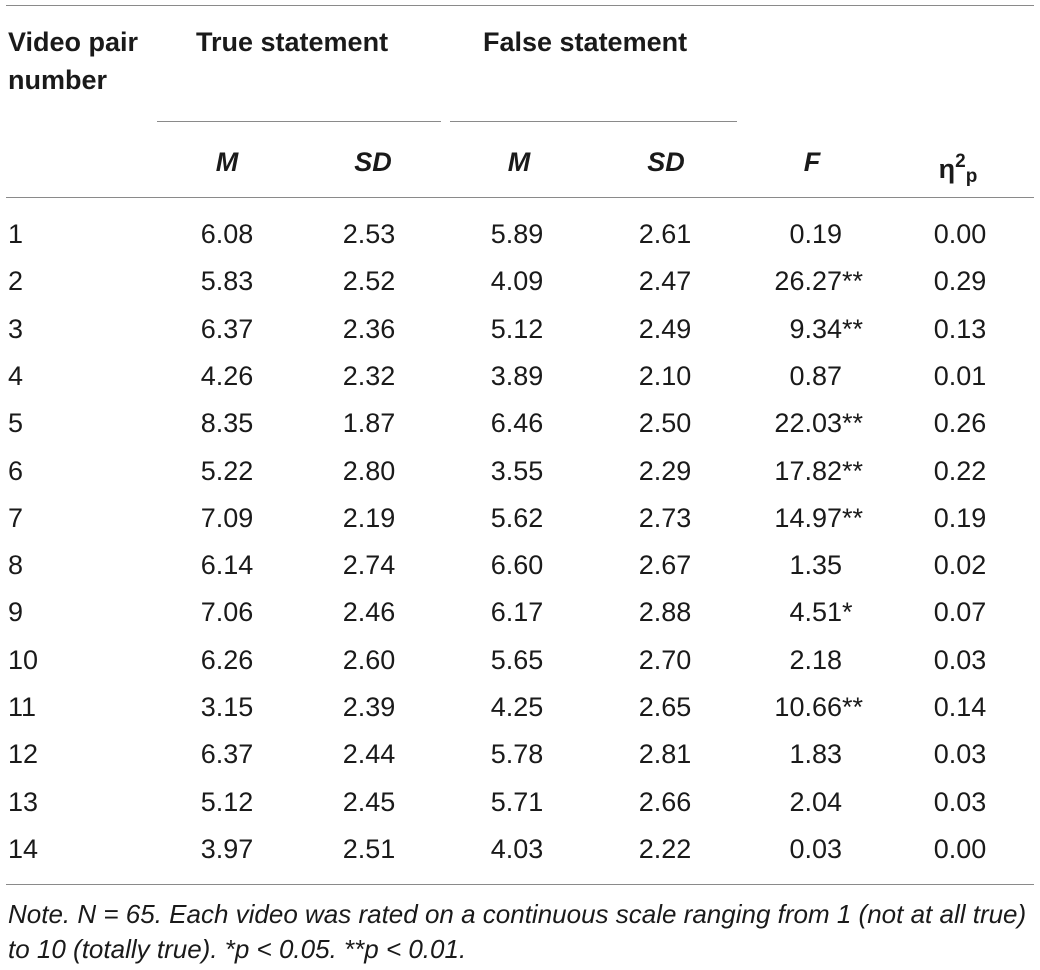 The height and width of the screenshot is (970, 1040). Describe the element at coordinates (23, 659) in the screenshot. I see `cell-video-pair: 10` at that location.